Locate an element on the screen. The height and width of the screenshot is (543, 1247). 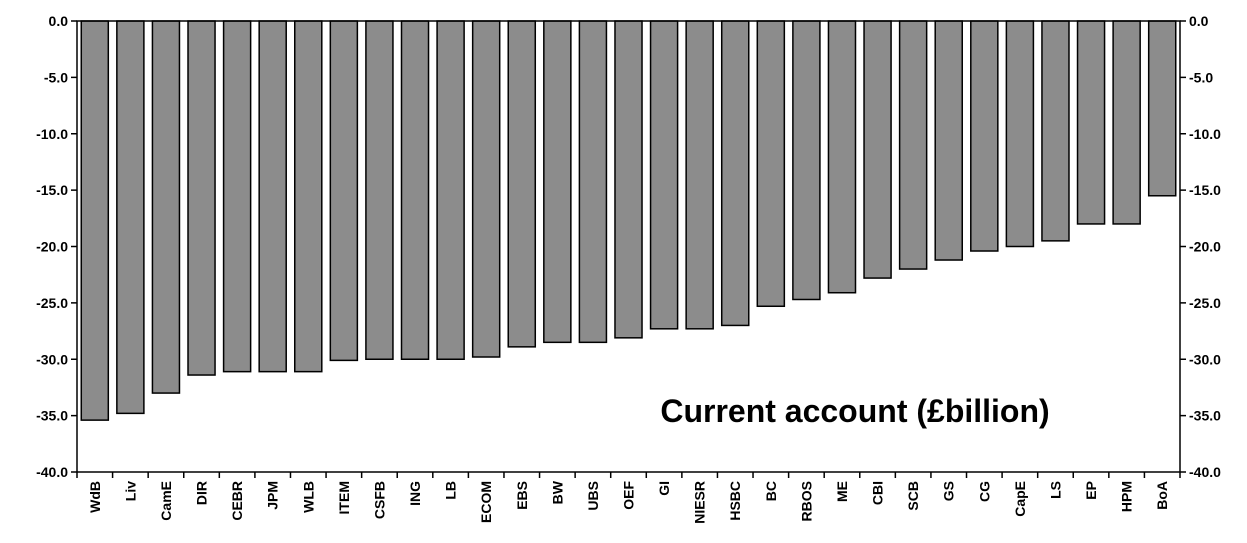
bar-dir is located at coordinates (201, 198).